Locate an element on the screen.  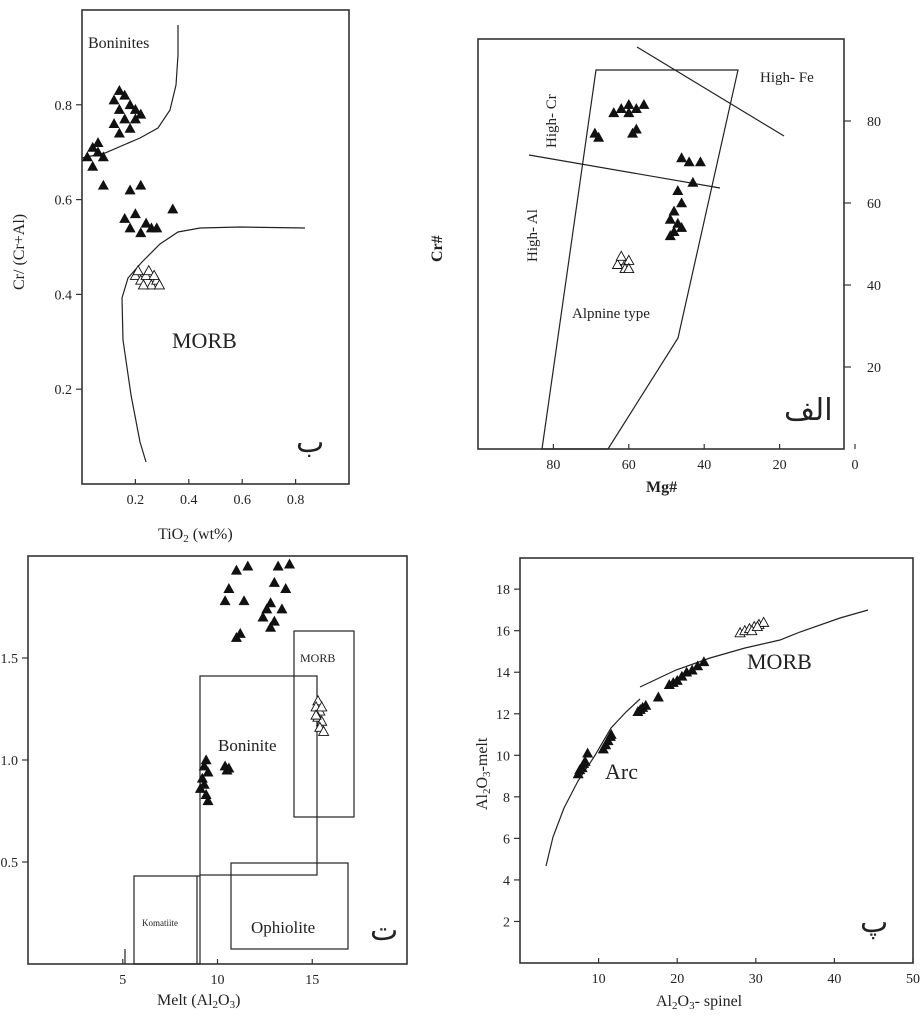
panel-te-region-boninite: Boninite is located at coordinates (247, 745).